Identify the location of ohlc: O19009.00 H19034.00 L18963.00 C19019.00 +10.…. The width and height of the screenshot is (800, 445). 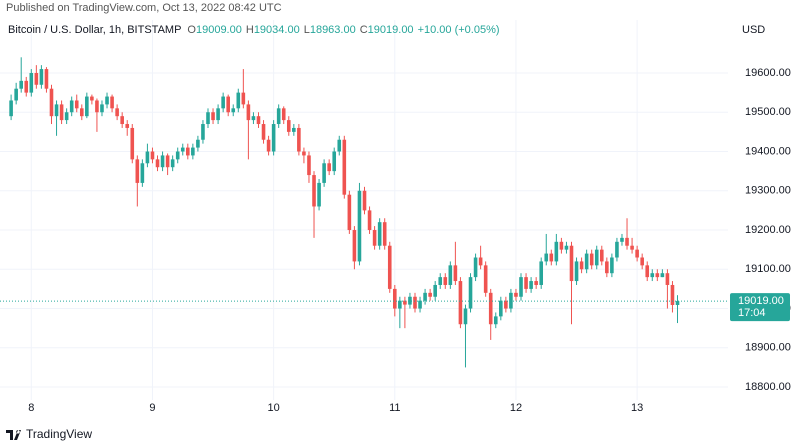
(343, 30).